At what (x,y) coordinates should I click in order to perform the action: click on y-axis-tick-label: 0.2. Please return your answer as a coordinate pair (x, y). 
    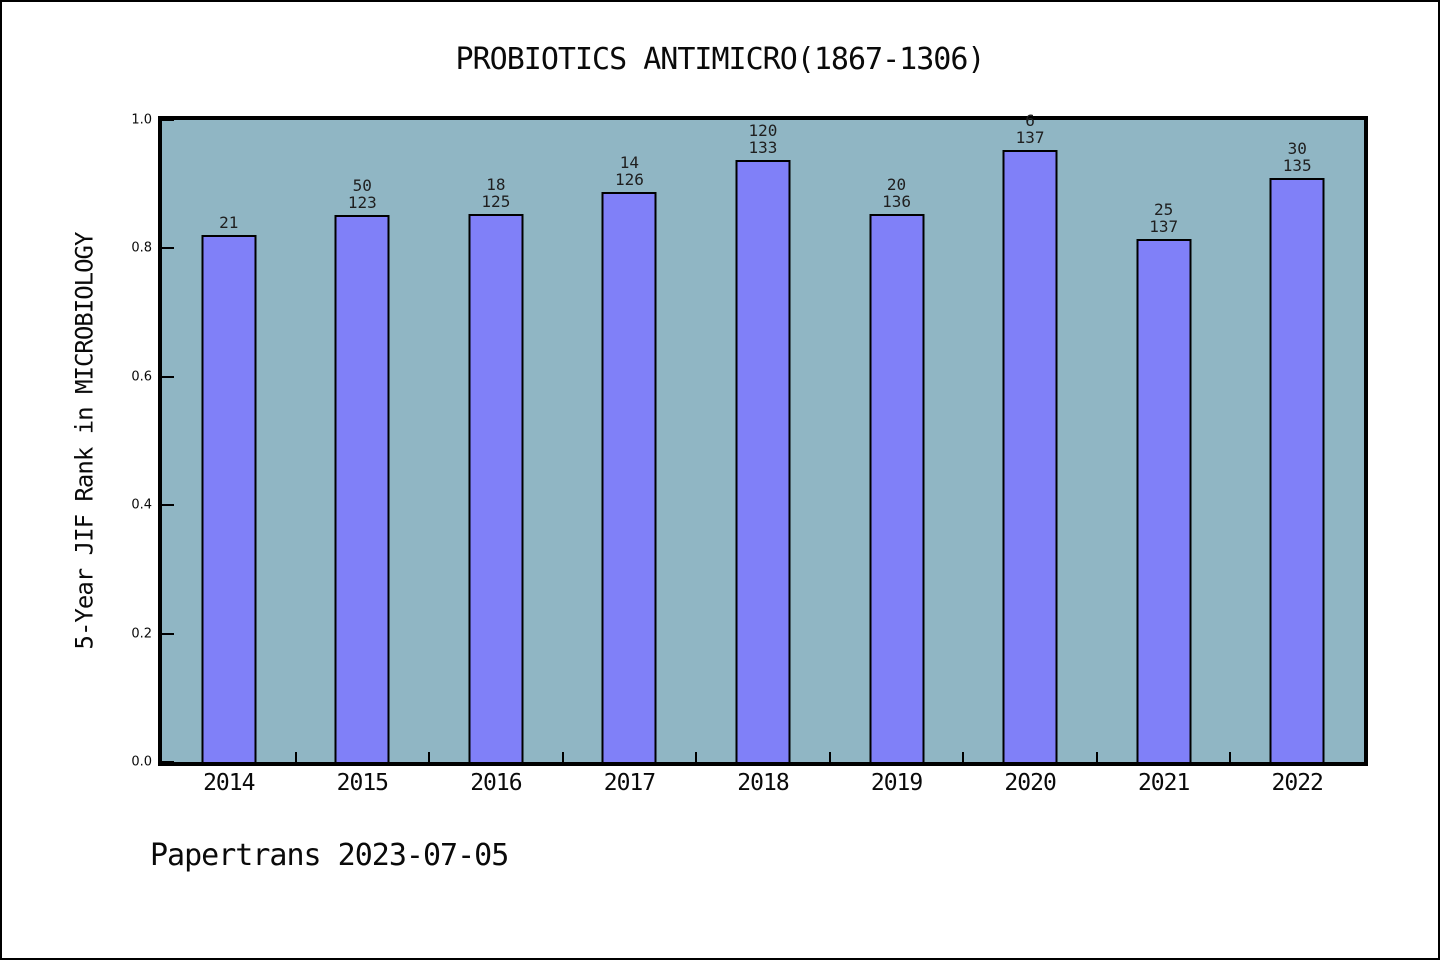
    Looking at the image, I should click on (141, 634).